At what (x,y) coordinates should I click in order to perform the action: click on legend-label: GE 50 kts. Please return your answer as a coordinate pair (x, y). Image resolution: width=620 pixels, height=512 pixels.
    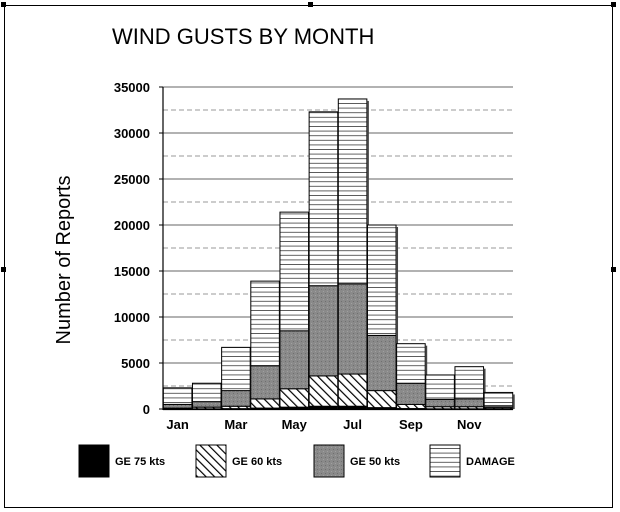
    Looking at the image, I should click on (375, 462).